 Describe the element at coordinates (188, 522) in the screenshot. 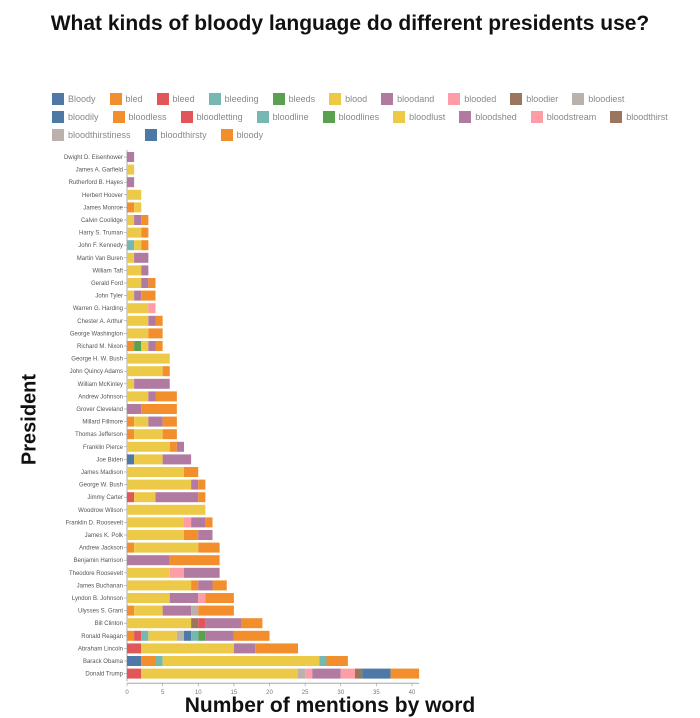

I see `bar-segment-blooded: Franklin D. Roosevelt — blooded: 1` at that location.